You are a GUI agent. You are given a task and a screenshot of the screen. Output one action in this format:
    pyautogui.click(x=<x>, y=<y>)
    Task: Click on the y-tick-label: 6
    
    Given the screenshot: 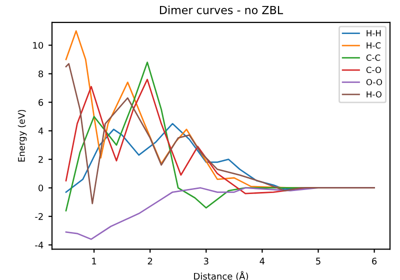 What is the action you would take?
    pyautogui.click(x=41, y=102)
    